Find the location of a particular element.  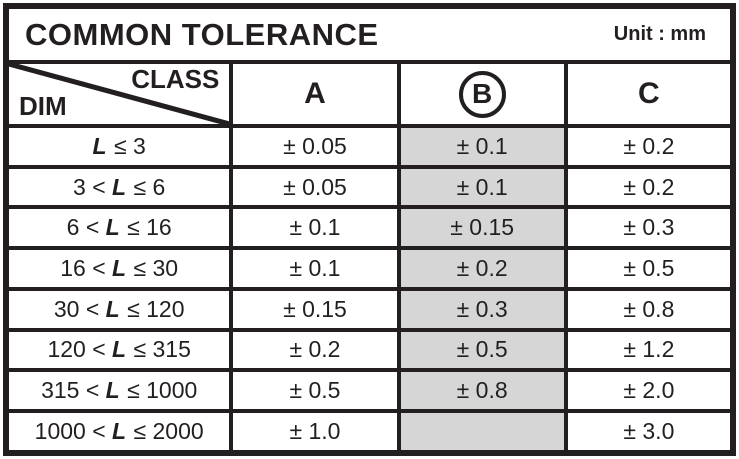

title-band: COMMON TOLERANCE Unit : mm is located at coordinates (369, 34).